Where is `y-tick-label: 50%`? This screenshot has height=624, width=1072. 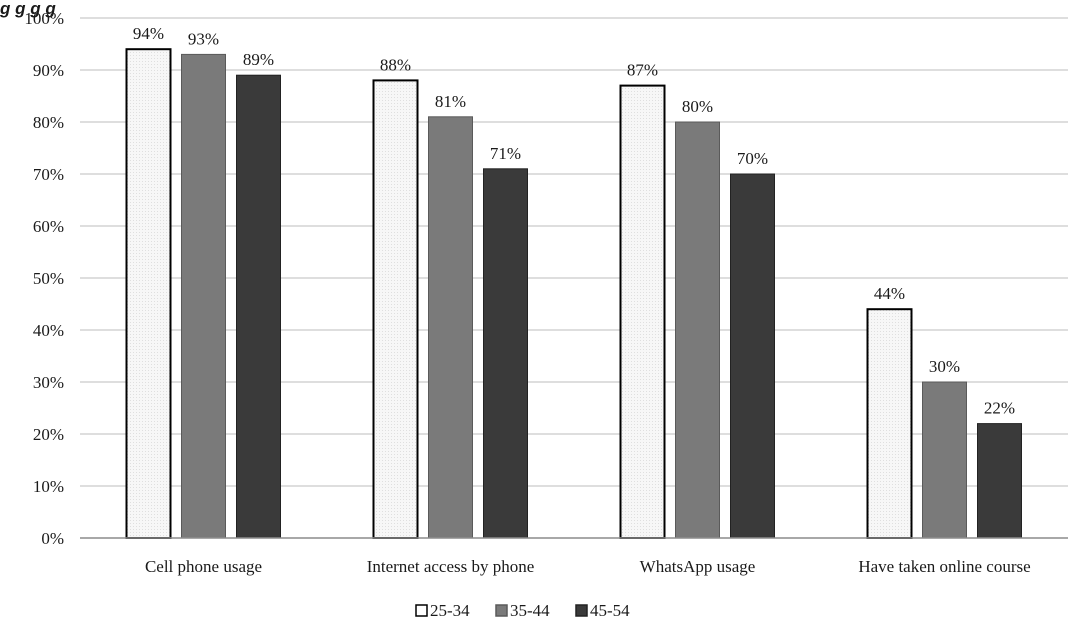
y-tick-label: 50% is located at coordinates (48, 278).